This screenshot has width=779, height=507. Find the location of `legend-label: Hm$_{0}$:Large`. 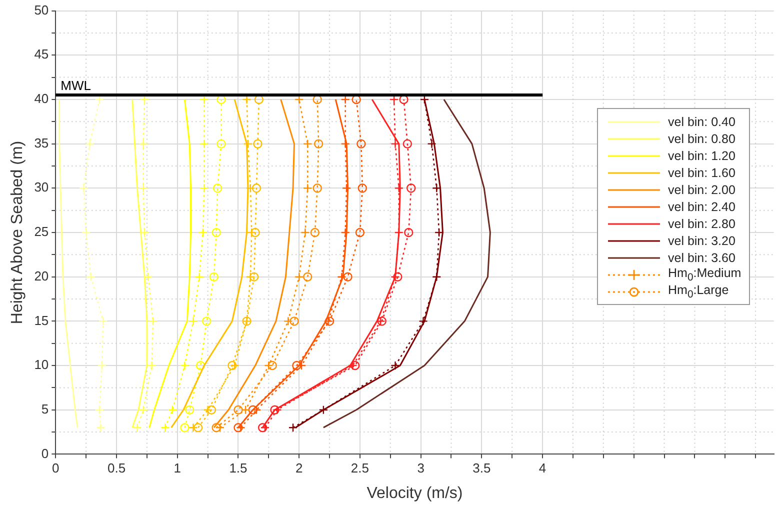

legend-label: Hm$_{0}$:Large is located at coordinates (698, 291).